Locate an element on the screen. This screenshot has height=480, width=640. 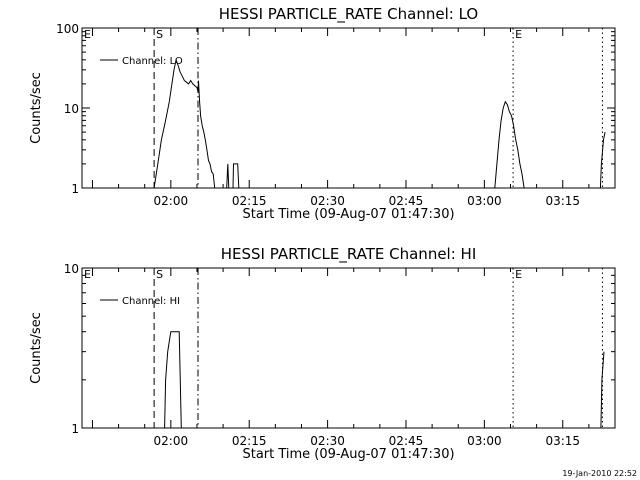
chart-title: HESSI PARTICLE_RATE Channel: LO is located at coordinates (348, 14).